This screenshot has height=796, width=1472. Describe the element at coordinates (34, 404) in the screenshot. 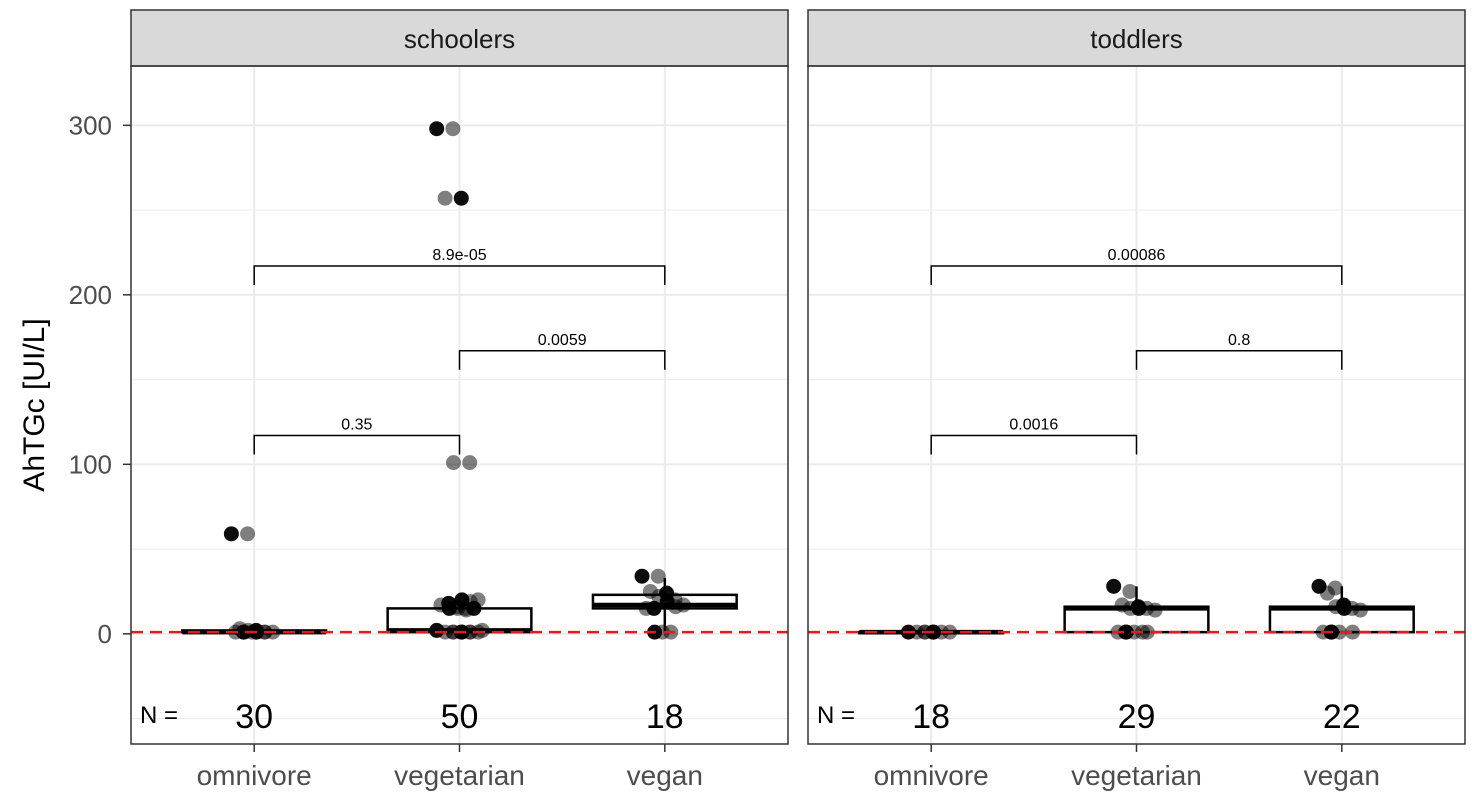

I see `y-axis-label: AhTGc [UI/L]` at that location.